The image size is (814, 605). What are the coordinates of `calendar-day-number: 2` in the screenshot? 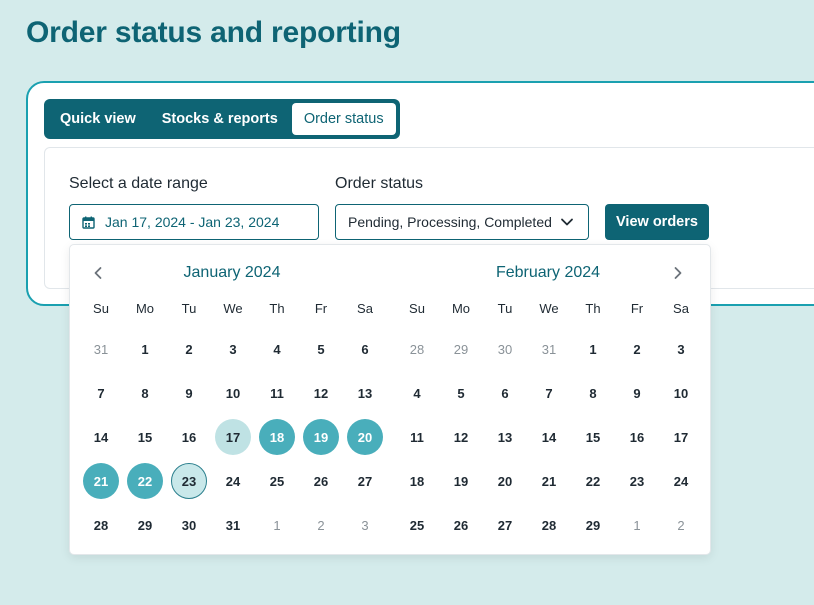 It's located at (189, 349).